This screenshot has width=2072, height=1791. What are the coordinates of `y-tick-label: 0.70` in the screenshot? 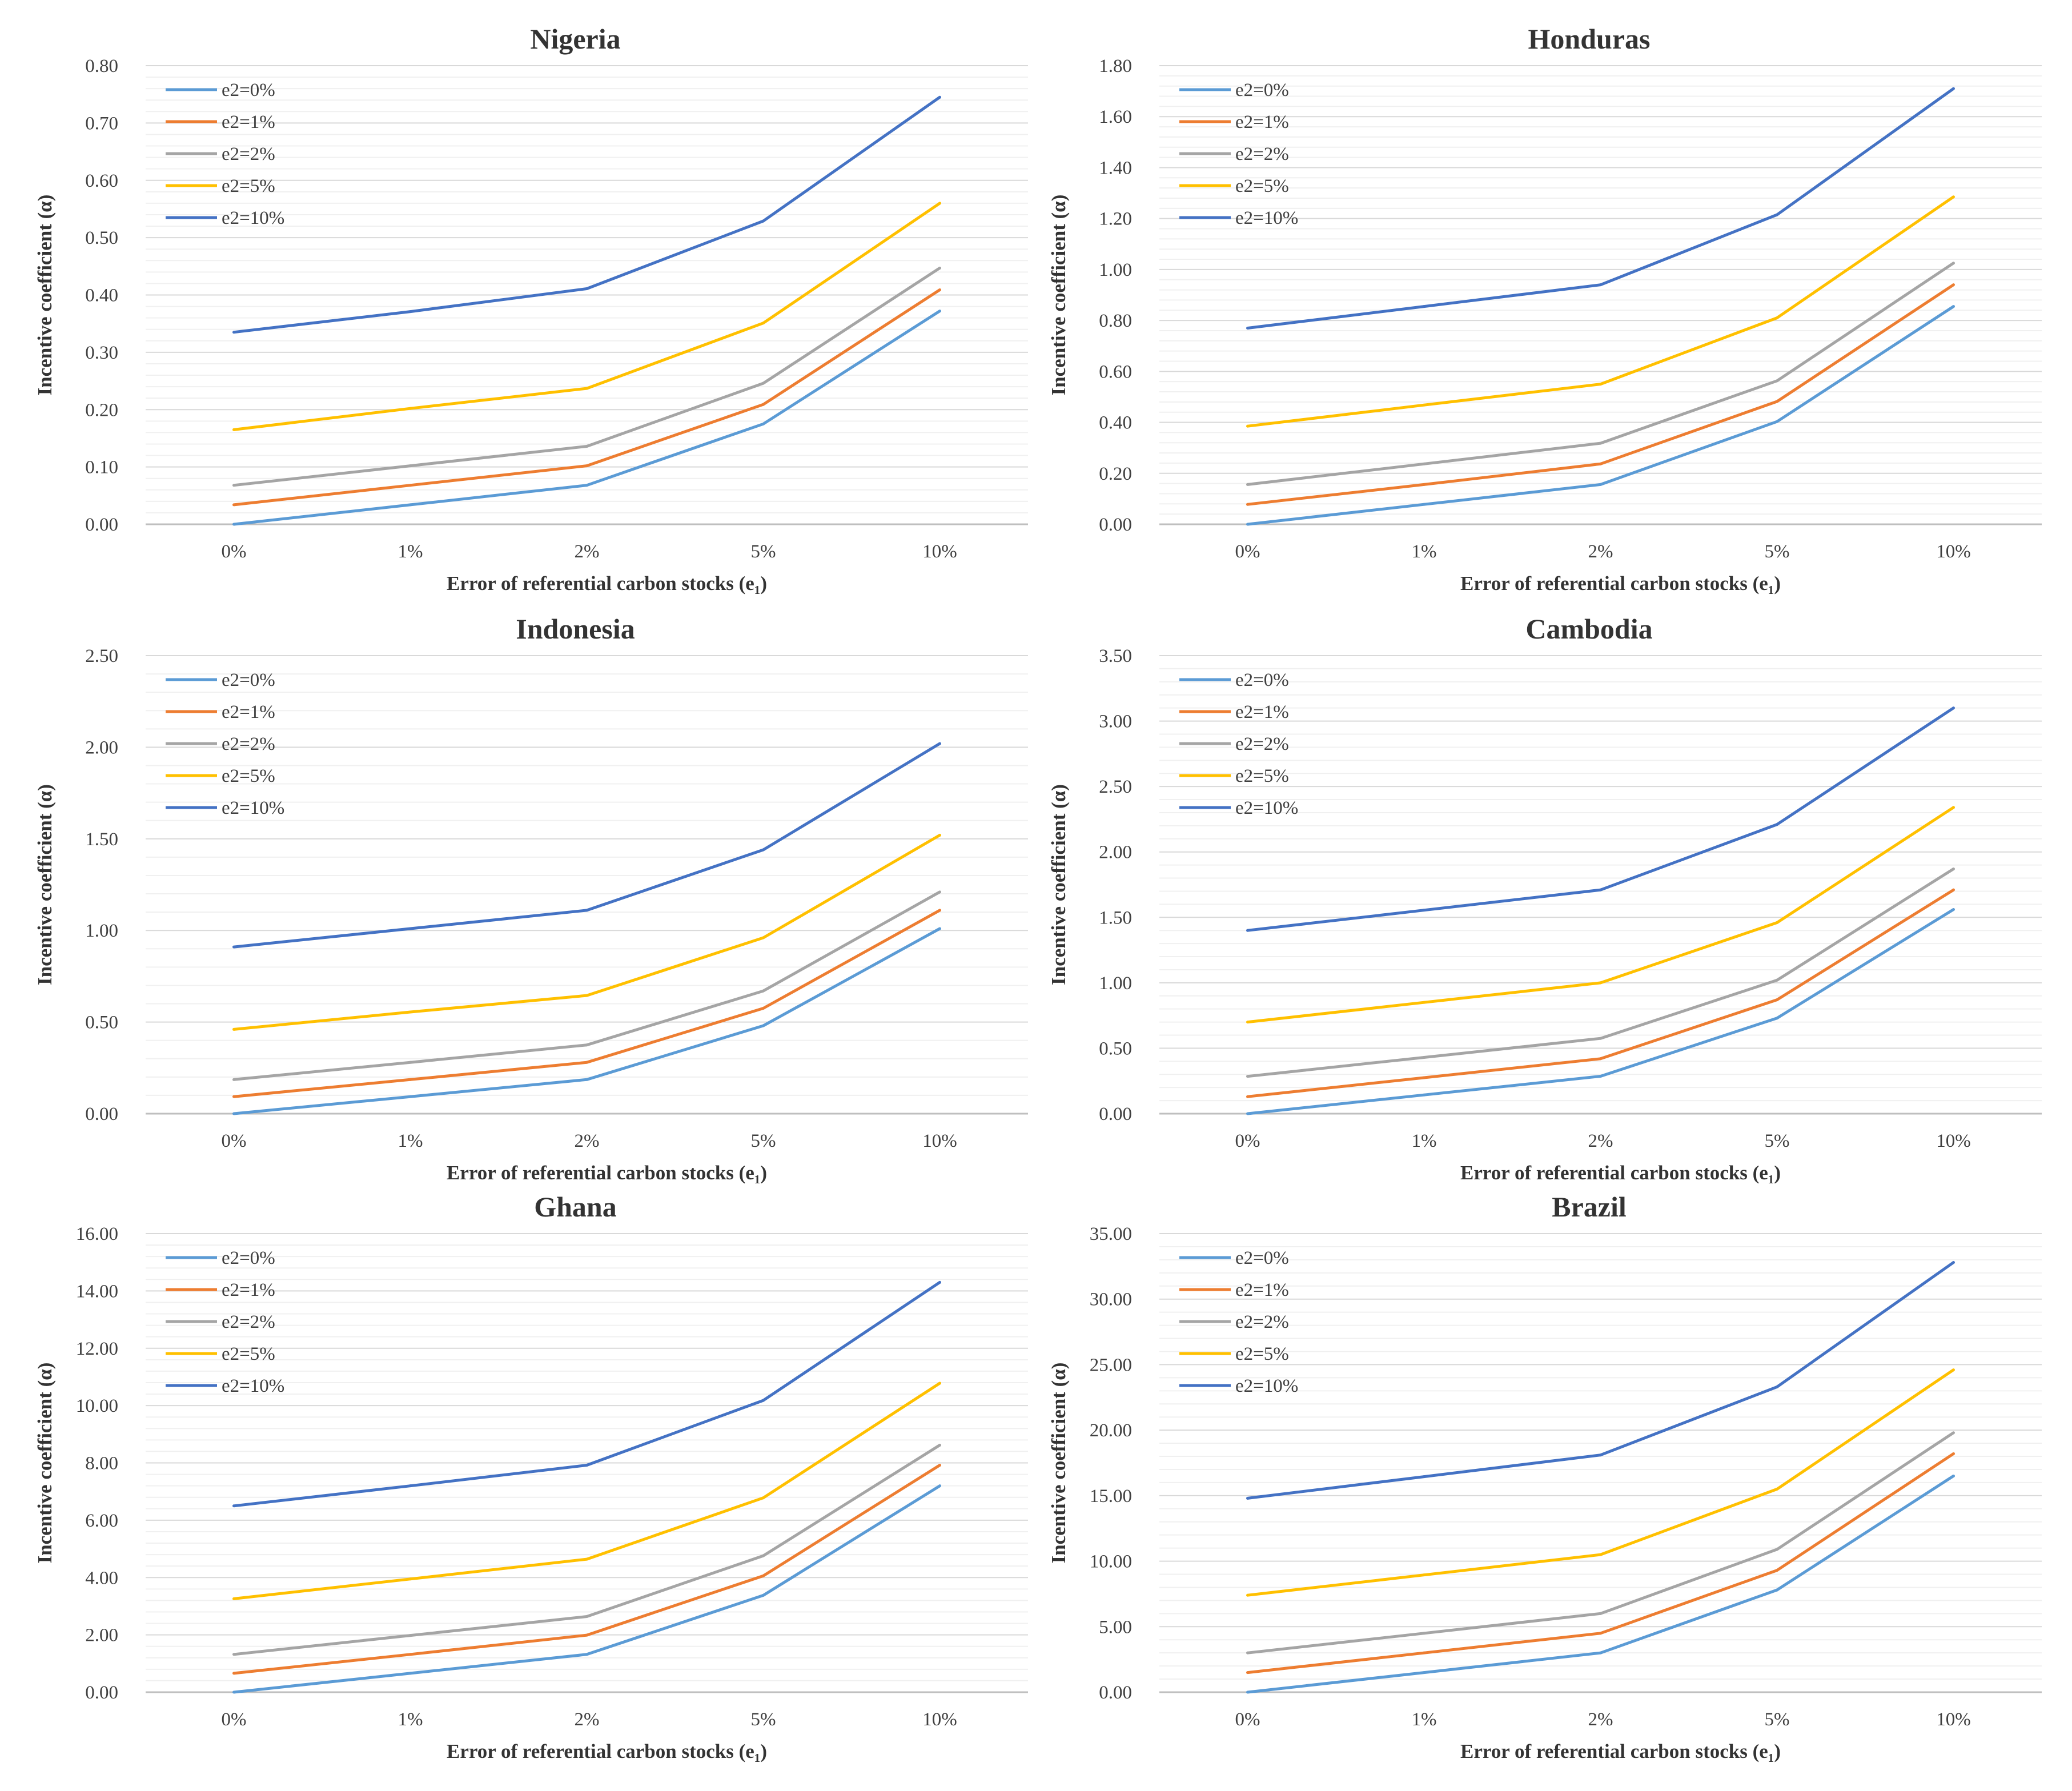 It's located at (101, 124).